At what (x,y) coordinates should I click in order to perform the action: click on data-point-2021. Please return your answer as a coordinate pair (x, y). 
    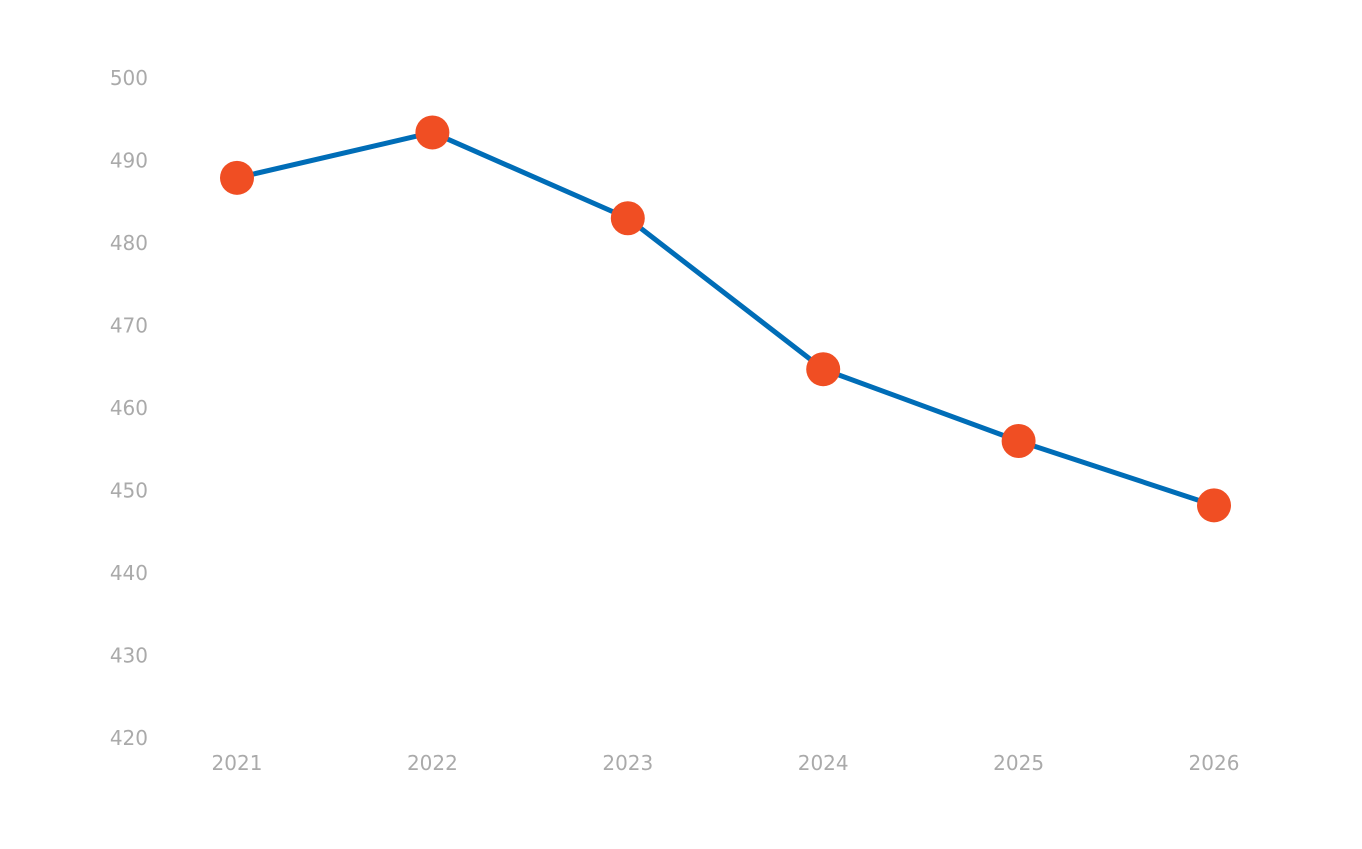
    Looking at the image, I should click on (237, 177).